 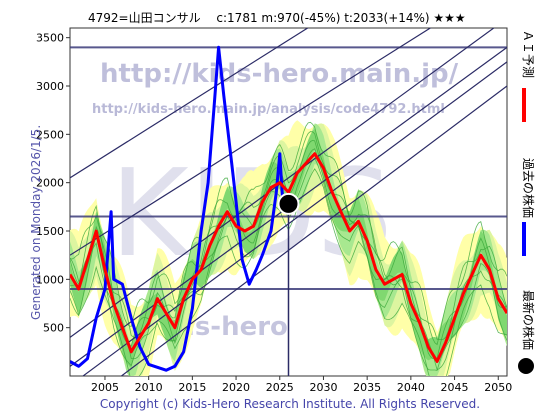 I want to click on legend-ai-label: ＡＩ予測, so click(x=528, y=54).